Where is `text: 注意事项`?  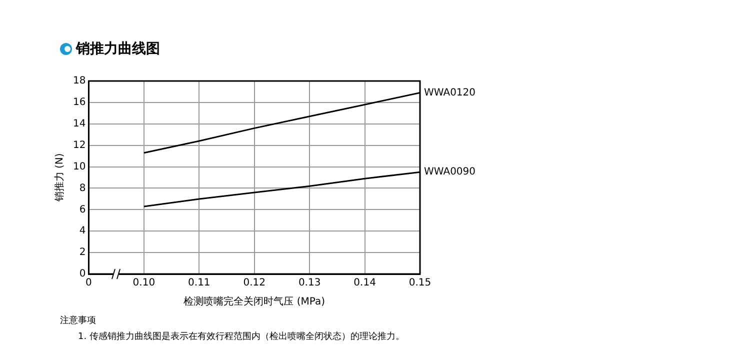 text: 注意事项 is located at coordinates (78, 320).